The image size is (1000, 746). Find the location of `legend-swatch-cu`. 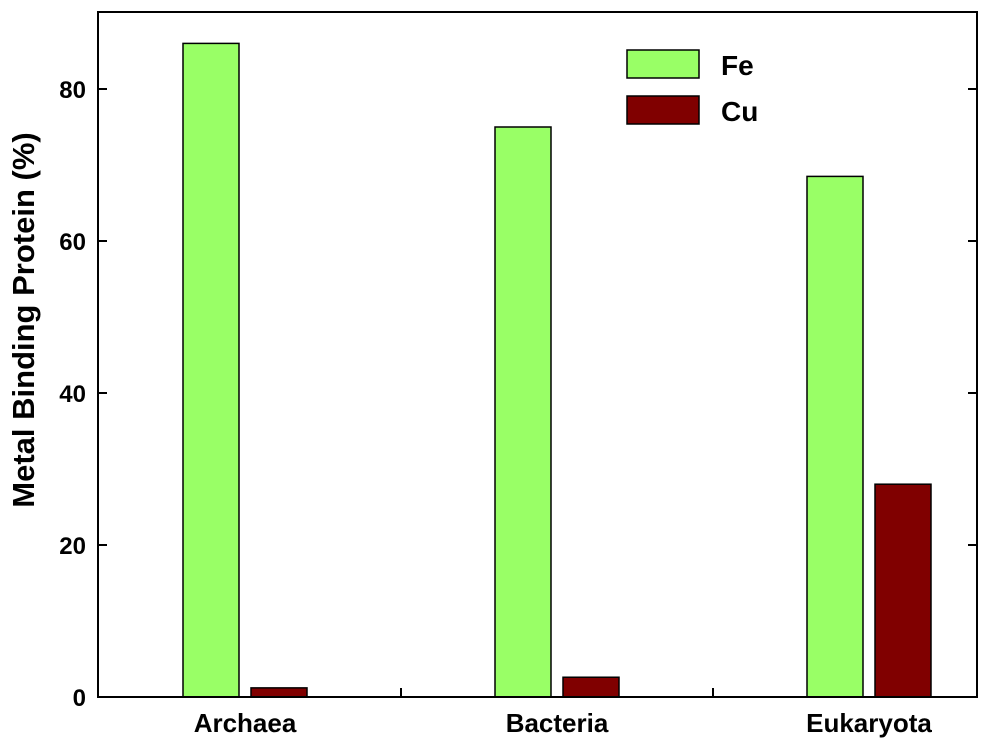

legend-swatch-cu is located at coordinates (663, 110).